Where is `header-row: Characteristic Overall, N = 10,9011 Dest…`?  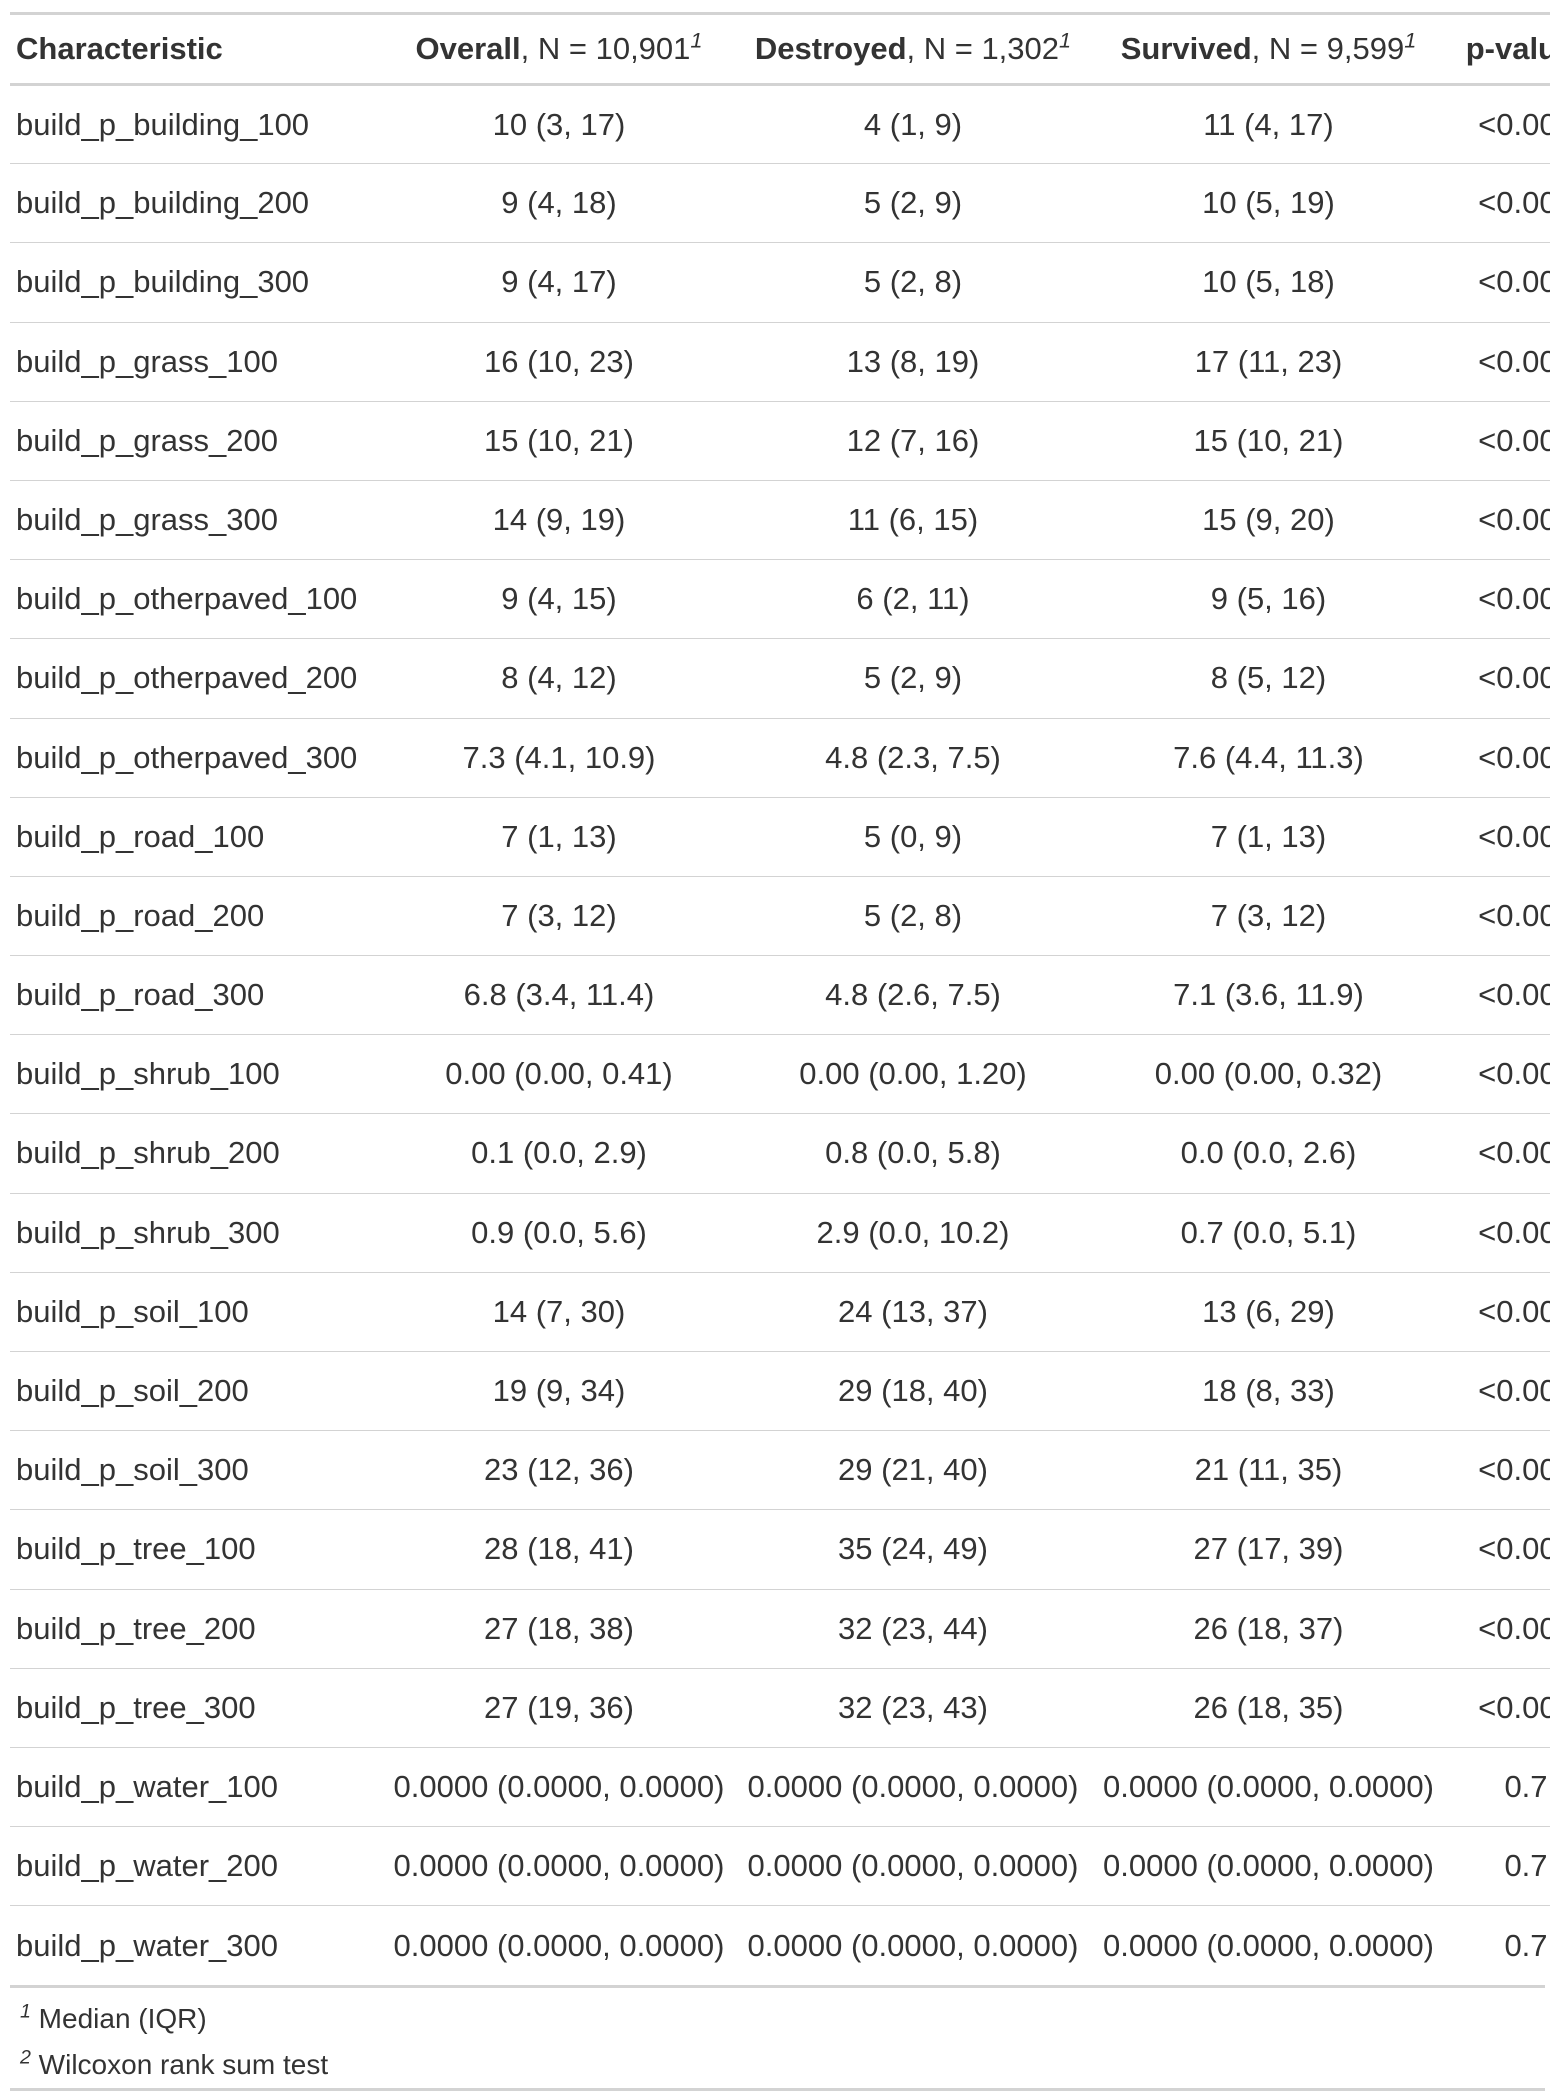 header-row: Characteristic Overall, N = 10,9011 Dest… is located at coordinates (780, 49).